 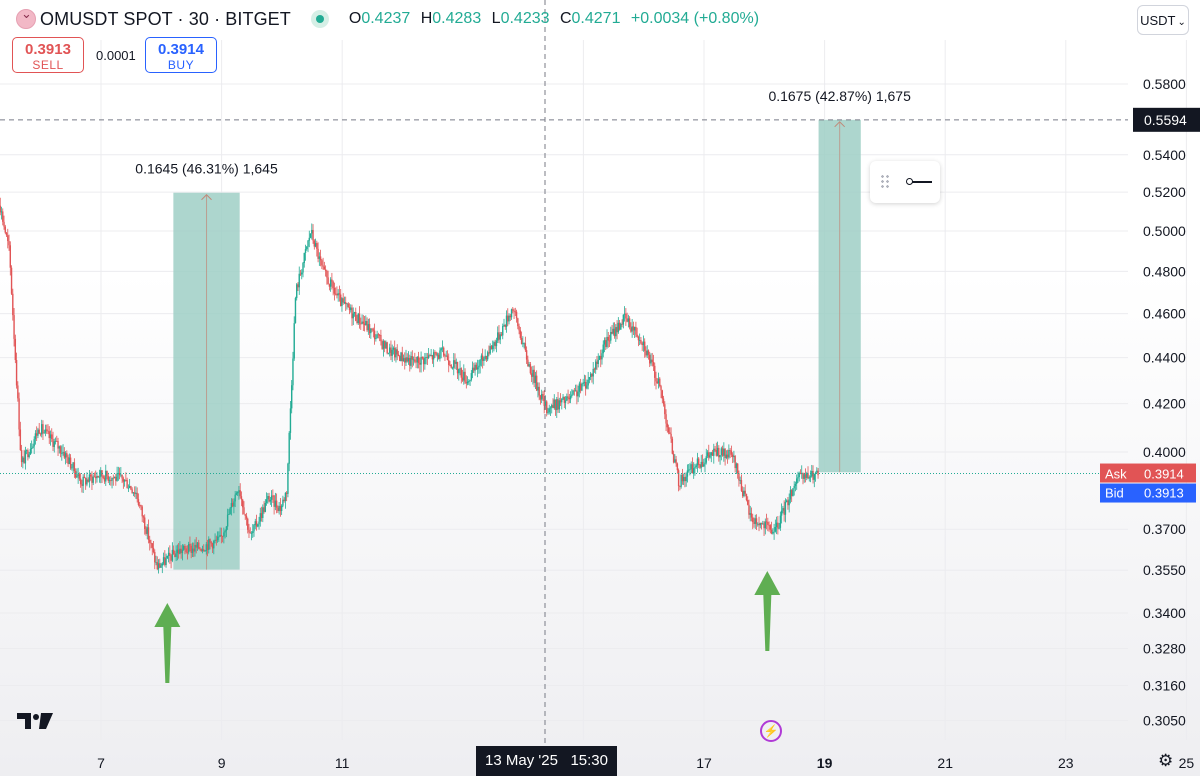 I want to click on sell-button: 0.3913 SELL, so click(x=48, y=55).